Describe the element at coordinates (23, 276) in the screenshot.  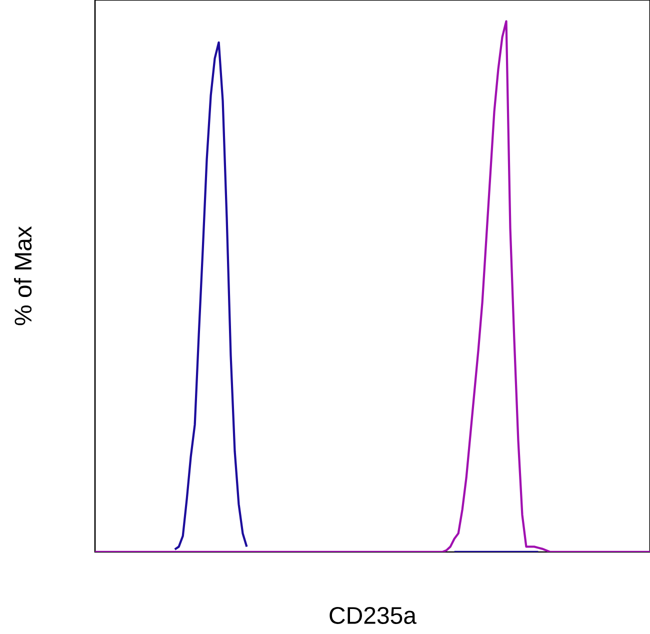
I see `y-axis-title: % of Max` at that location.